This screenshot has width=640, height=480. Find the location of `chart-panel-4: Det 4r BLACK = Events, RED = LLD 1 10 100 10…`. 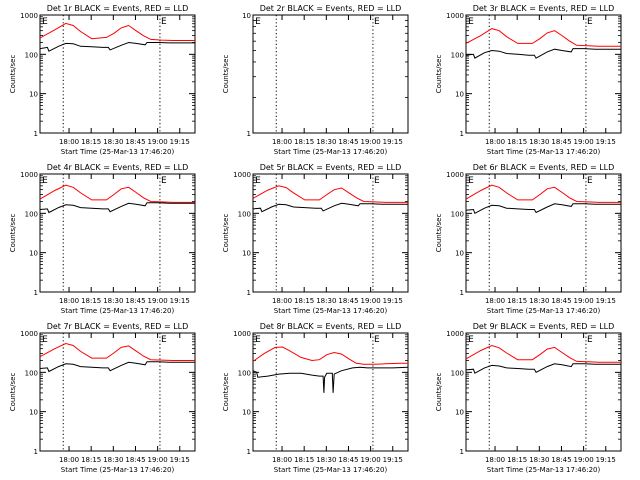

chart-panel-4: Det 4r BLACK = Events, RED = LLD 1 10 100 10… is located at coordinates (102, 239).